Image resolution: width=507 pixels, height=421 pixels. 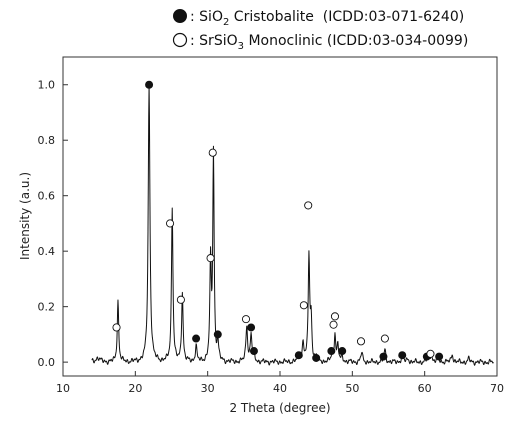 What do you see at coordinates (47, 362) in the screenshot?
I see `y-tick-label: 0.0` at bounding box center [47, 362].